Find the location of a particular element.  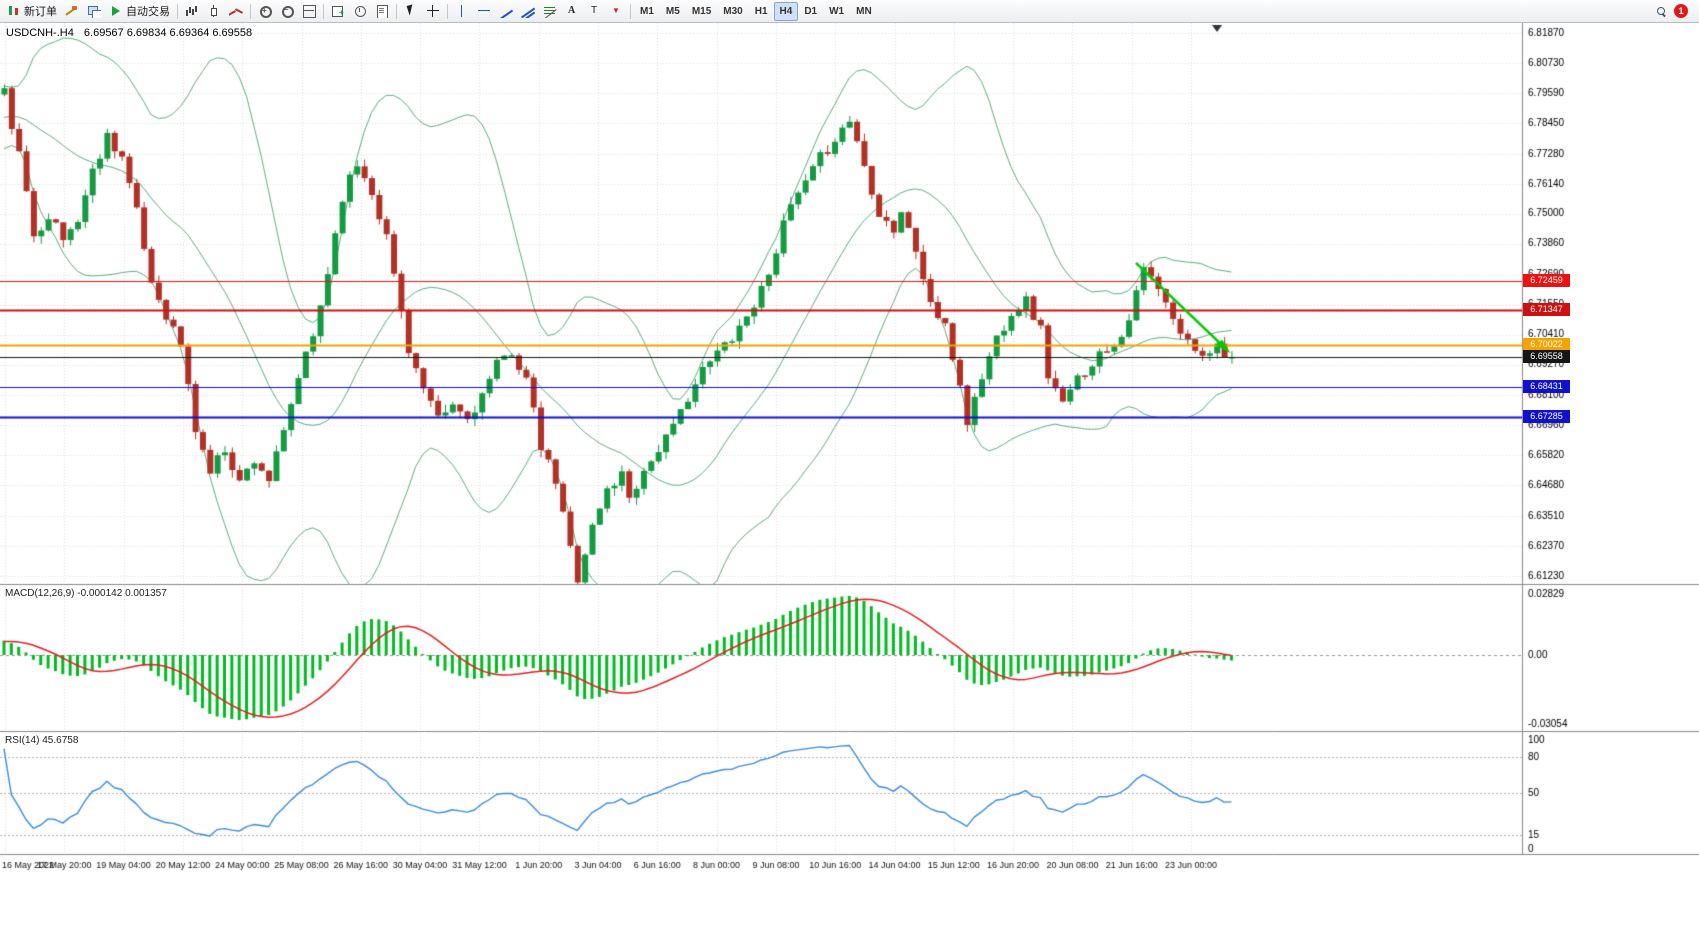

windows-icon is located at coordinates (94, 11).